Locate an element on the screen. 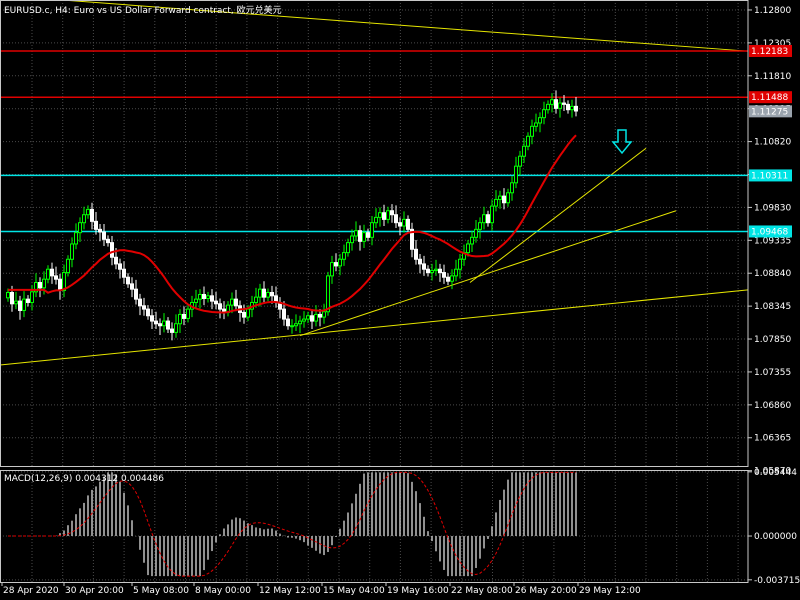  x-tick-label: 29 May 12:00 is located at coordinates (610, 591).